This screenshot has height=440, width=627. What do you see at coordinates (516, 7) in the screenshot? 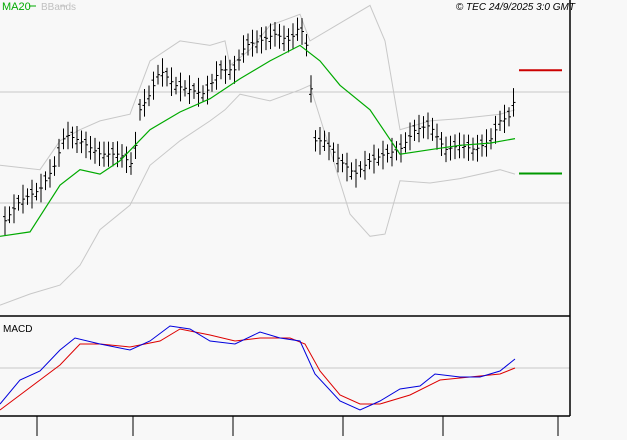
I see `copyright: © TEC 24/9/2025 3:0 GMT` at bounding box center [516, 7].